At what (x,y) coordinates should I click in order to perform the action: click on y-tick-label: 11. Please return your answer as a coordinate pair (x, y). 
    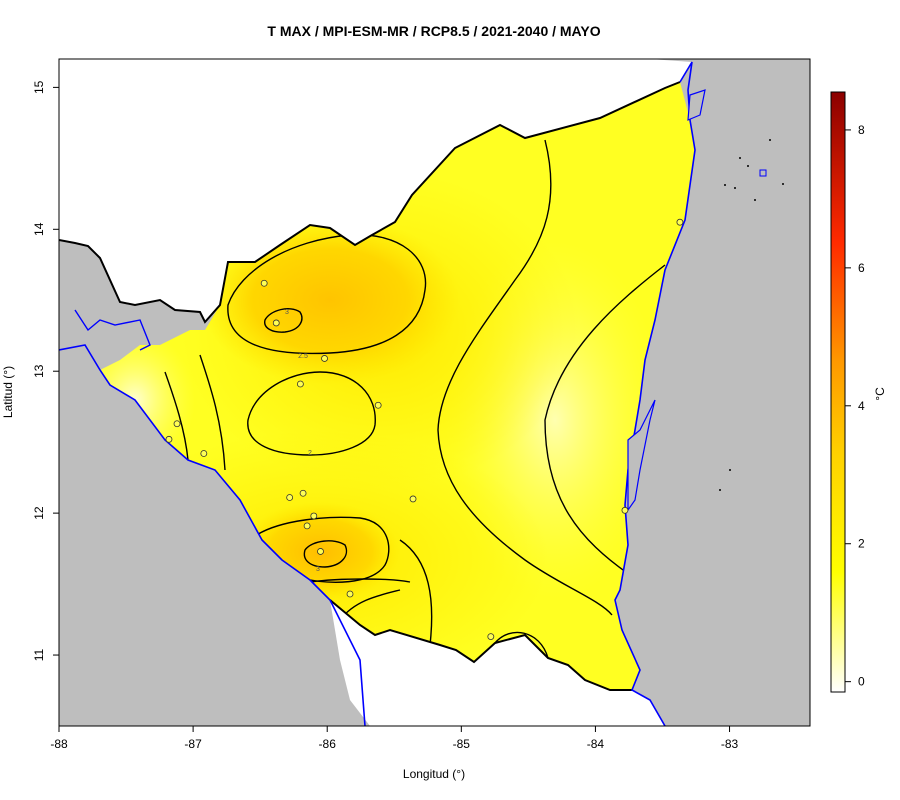
    Looking at the image, I should click on (39, 654).